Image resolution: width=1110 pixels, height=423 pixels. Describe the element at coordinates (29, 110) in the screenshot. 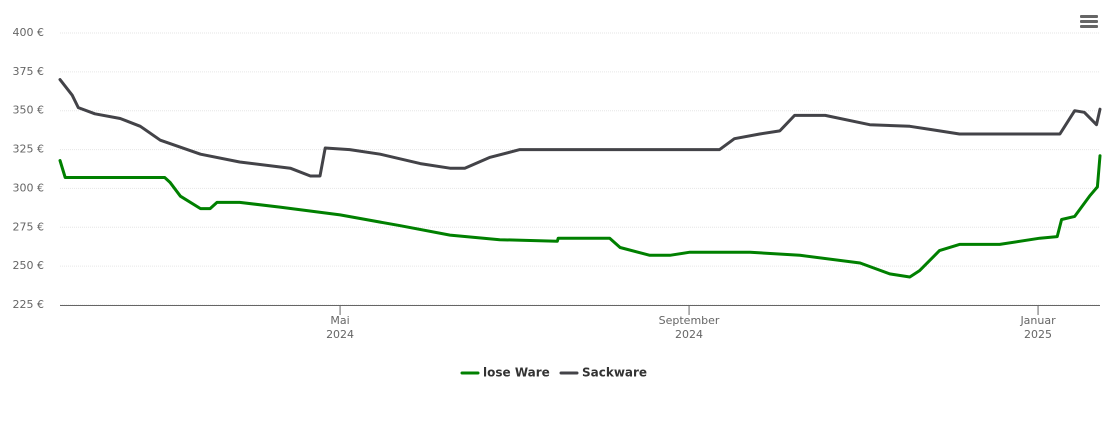

I see `y-tick-label: 350 €` at that location.